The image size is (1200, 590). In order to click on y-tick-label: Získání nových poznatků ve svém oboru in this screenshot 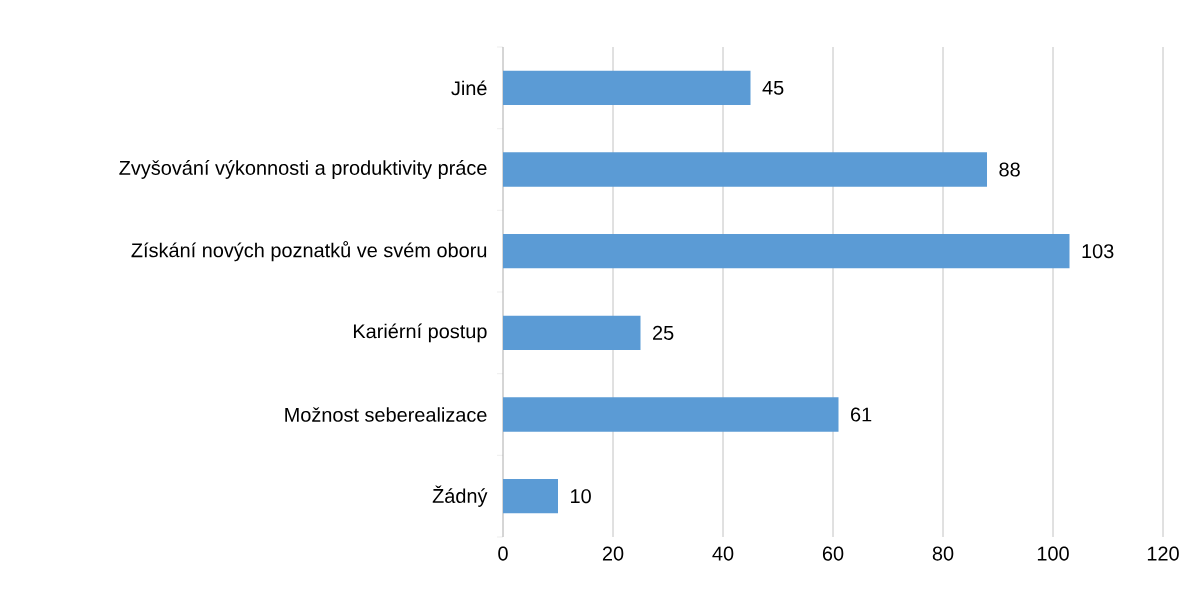, I will do `click(309, 251)`.